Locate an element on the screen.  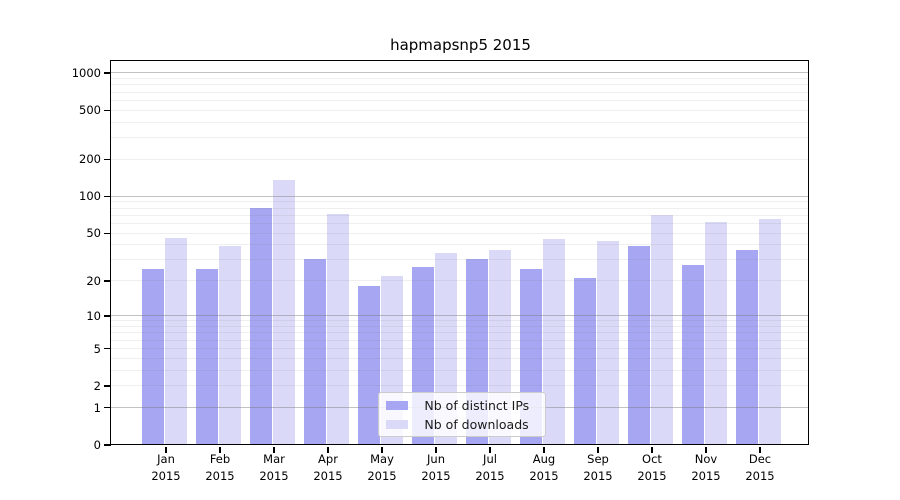
x-tick-label: Jul 2015 is located at coordinates (490, 467).